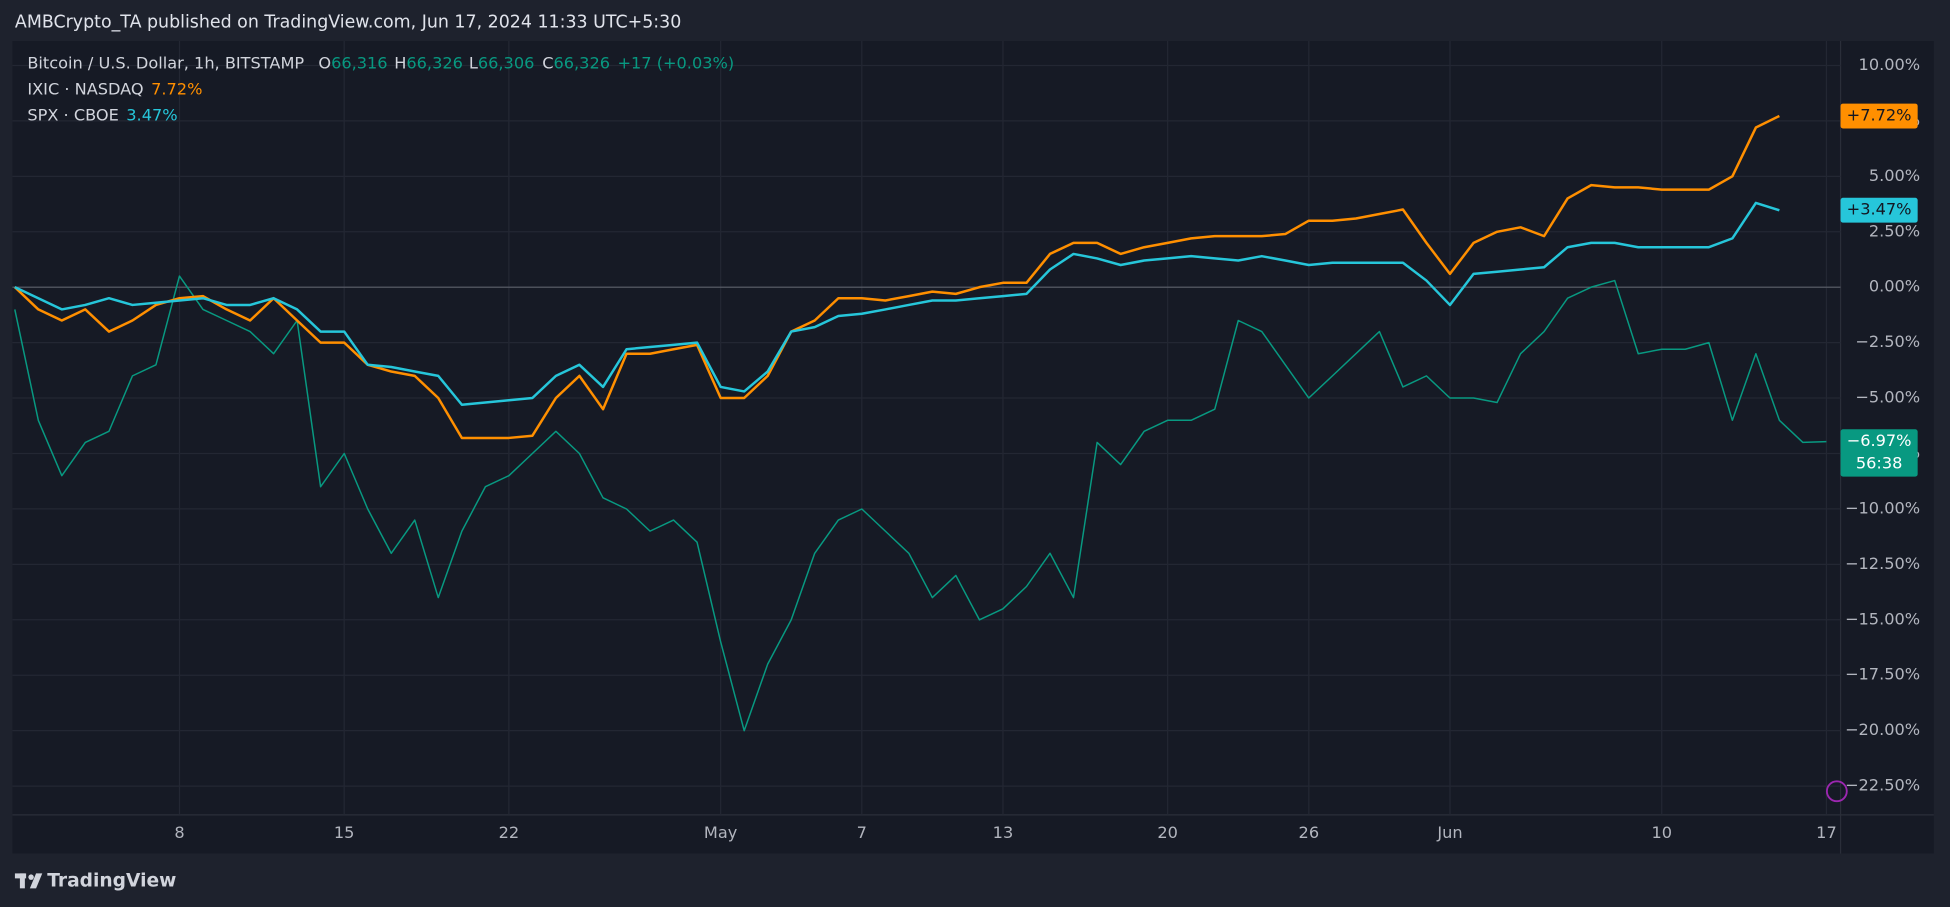 This screenshot has width=1950, height=907. What do you see at coordinates (1887, 341) in the screenshot?
I see `y-tick-label: −2.50%` at bounding box center [1887, 341].